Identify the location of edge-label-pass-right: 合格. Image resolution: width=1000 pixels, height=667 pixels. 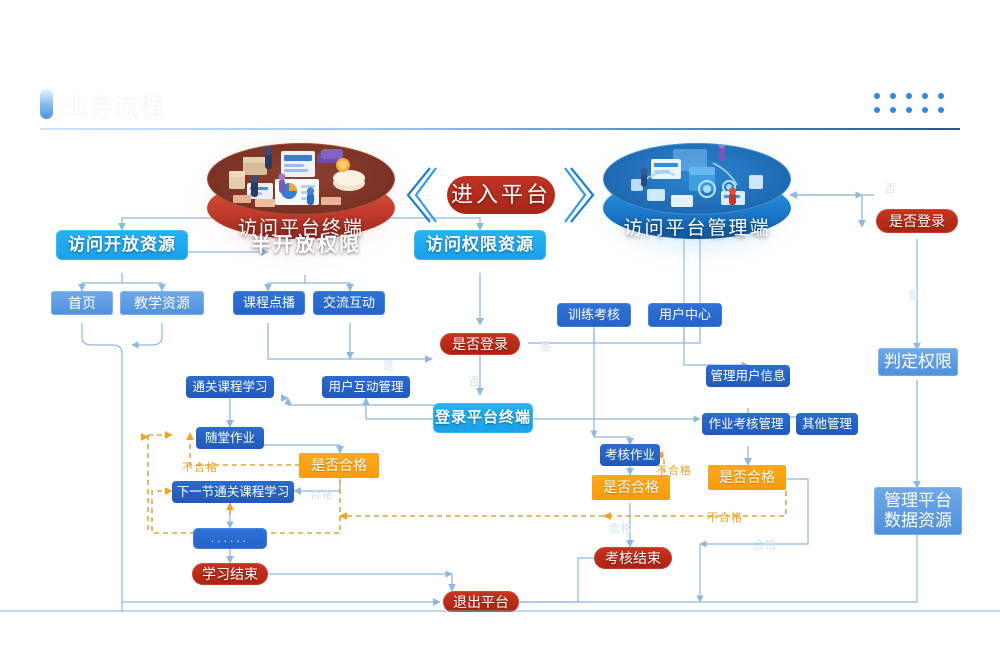
(765, 545).